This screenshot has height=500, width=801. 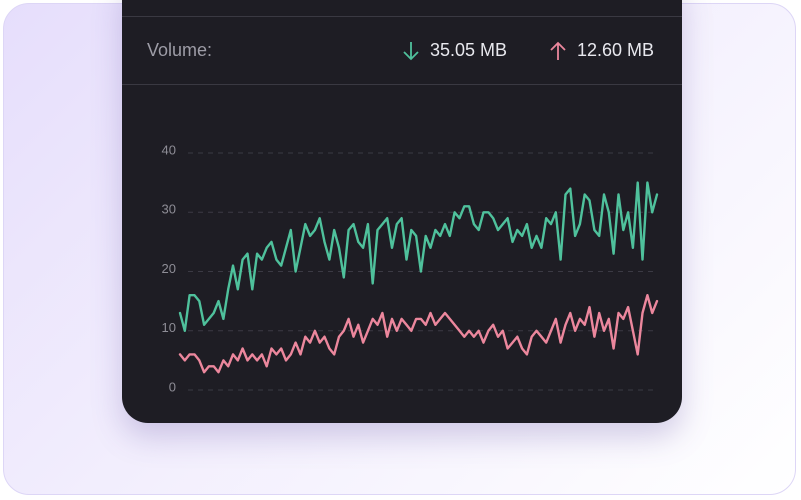 What do you see at coordinates (172, 386) in the screenshot?
I see `y-tick-label: 0` at bounding box center [172, 386].